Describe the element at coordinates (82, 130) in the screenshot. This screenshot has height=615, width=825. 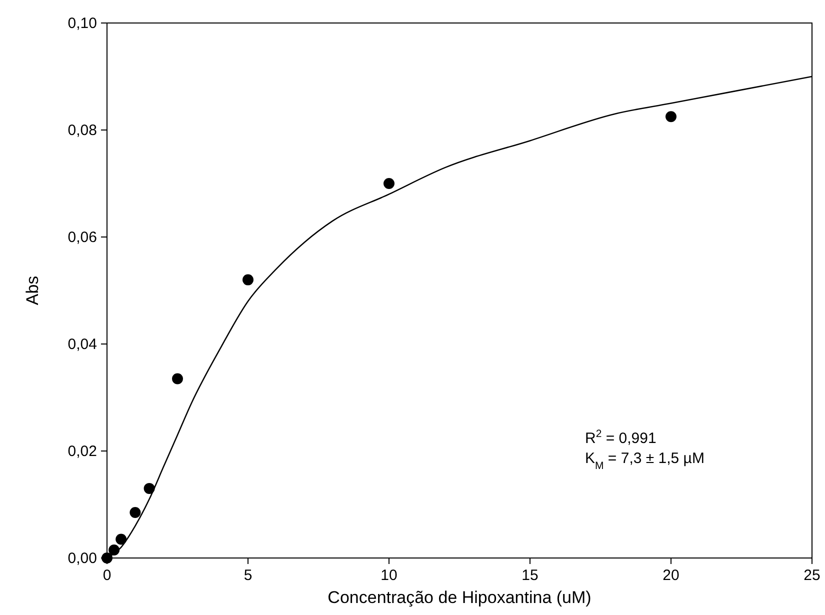
I see `y-tick-label: 0,08` at that location.